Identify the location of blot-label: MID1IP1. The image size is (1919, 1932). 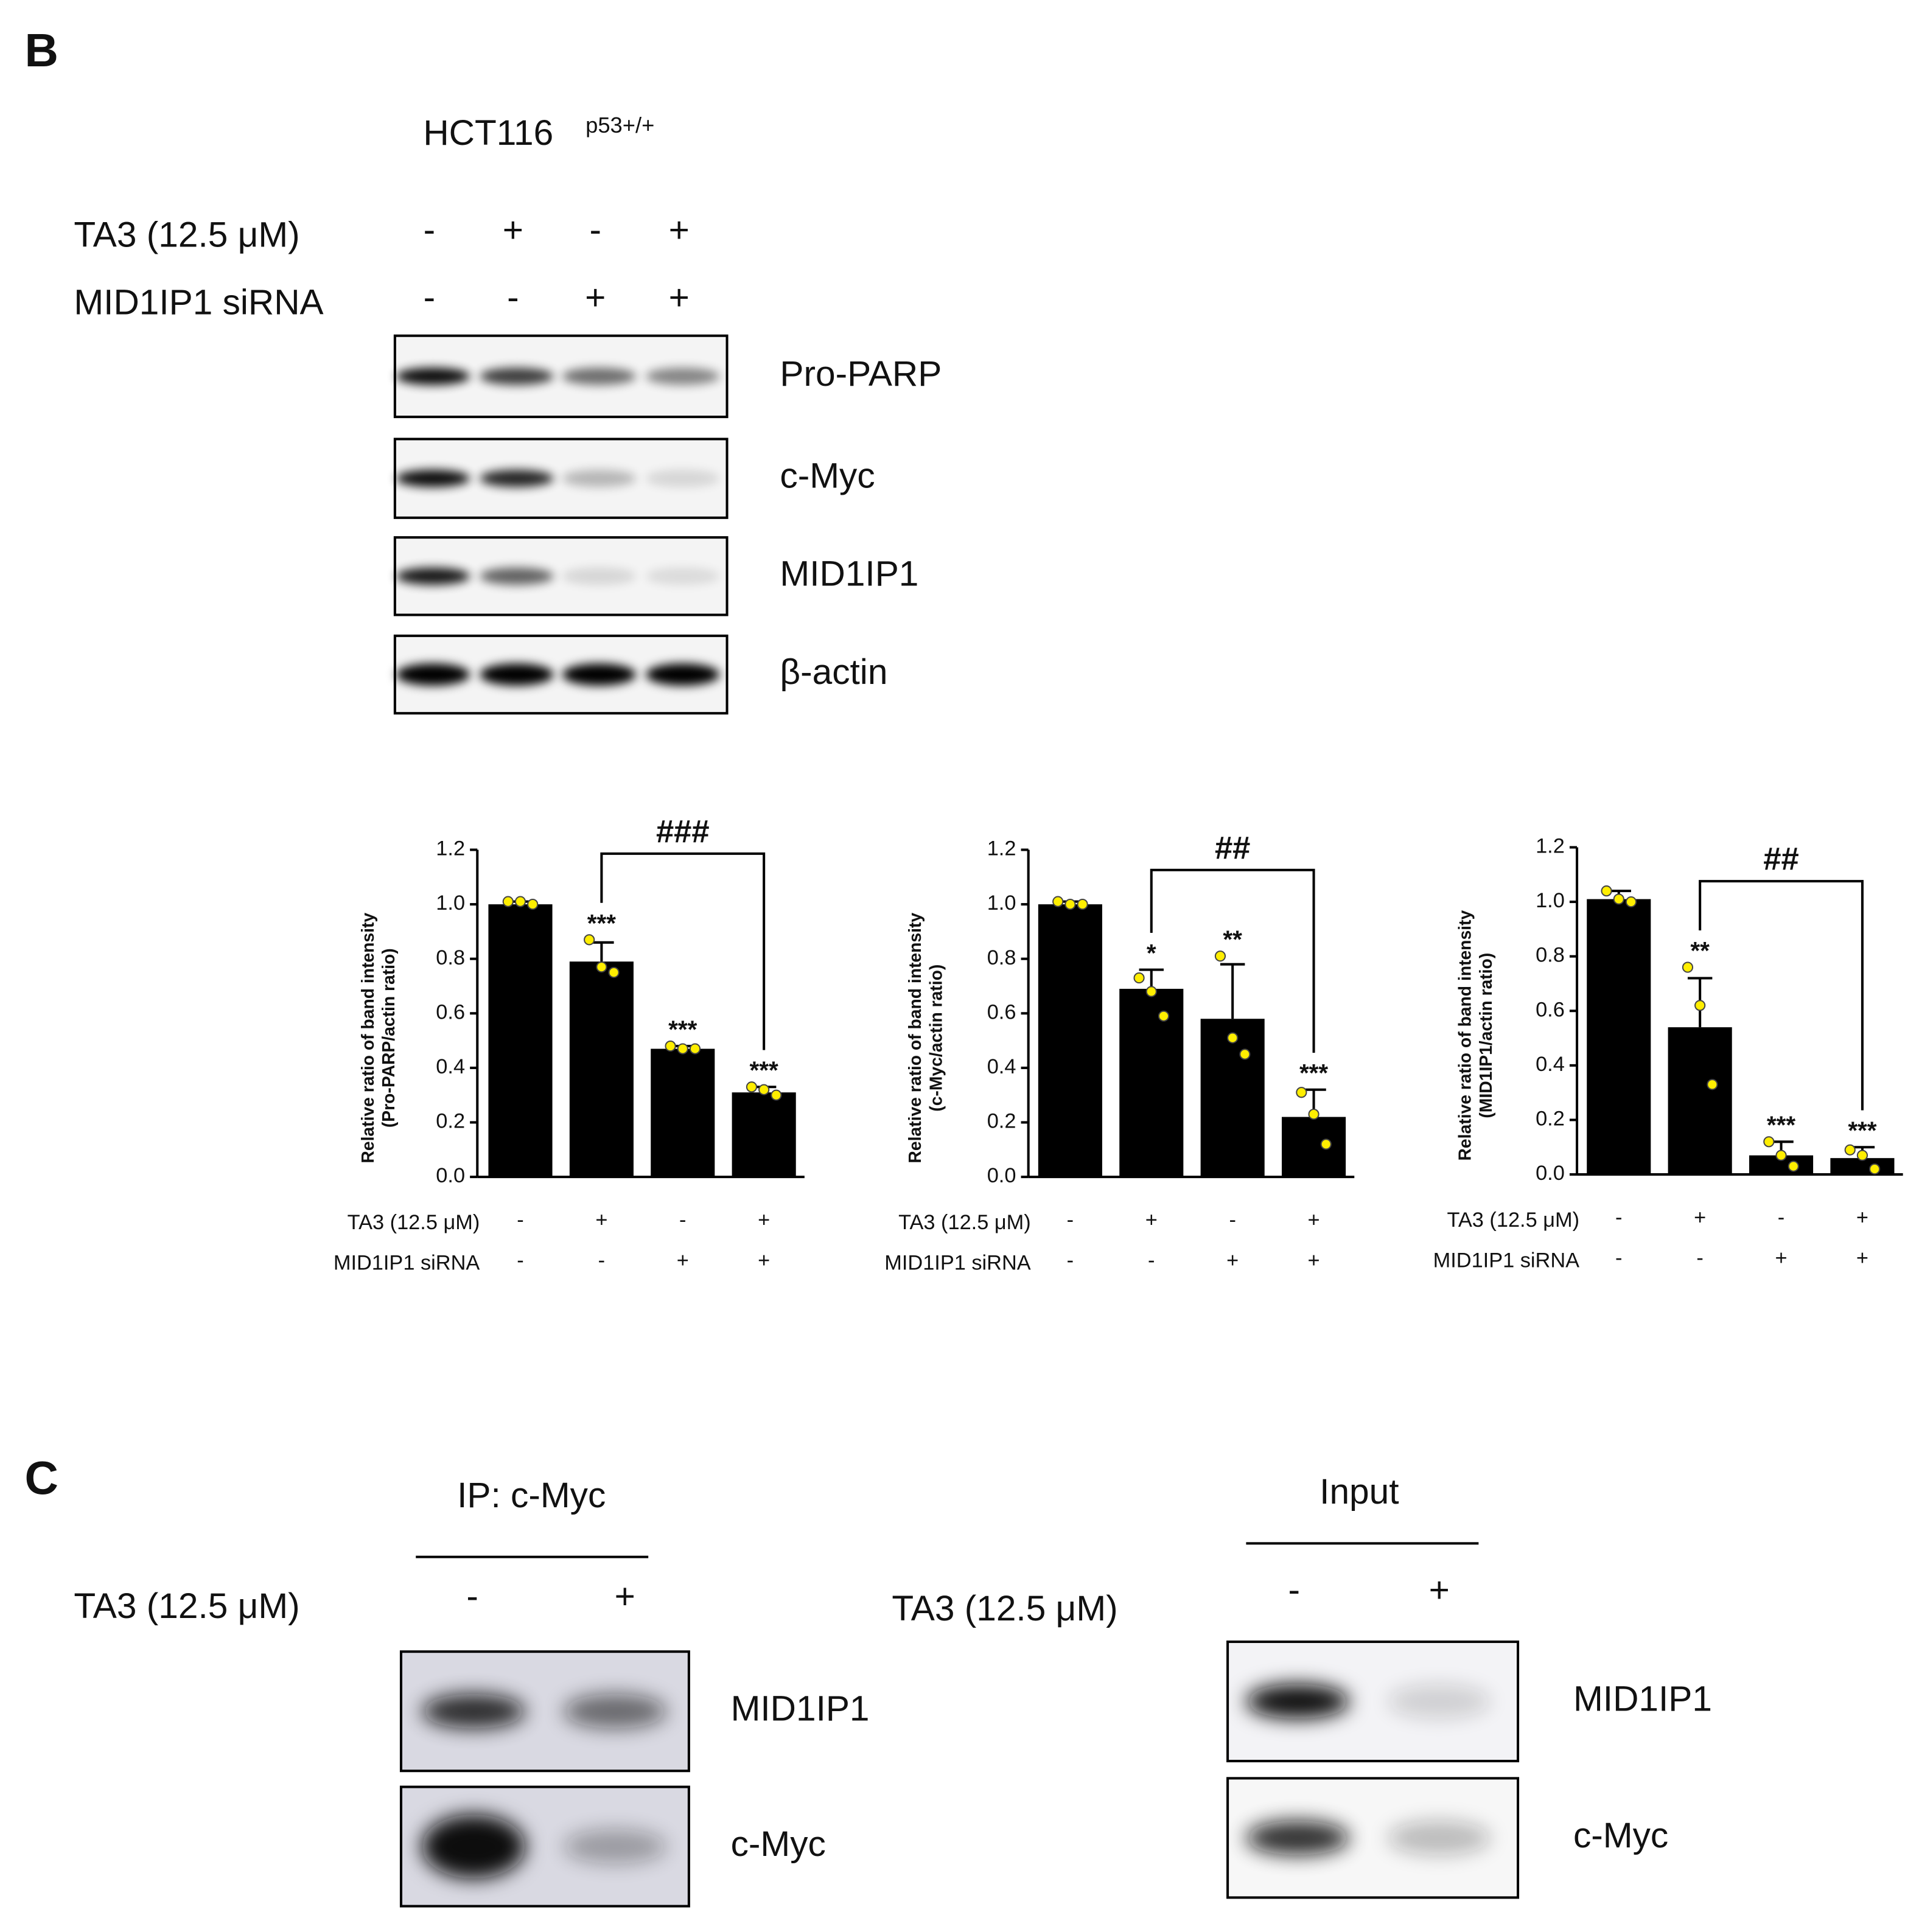
(800, 1709).